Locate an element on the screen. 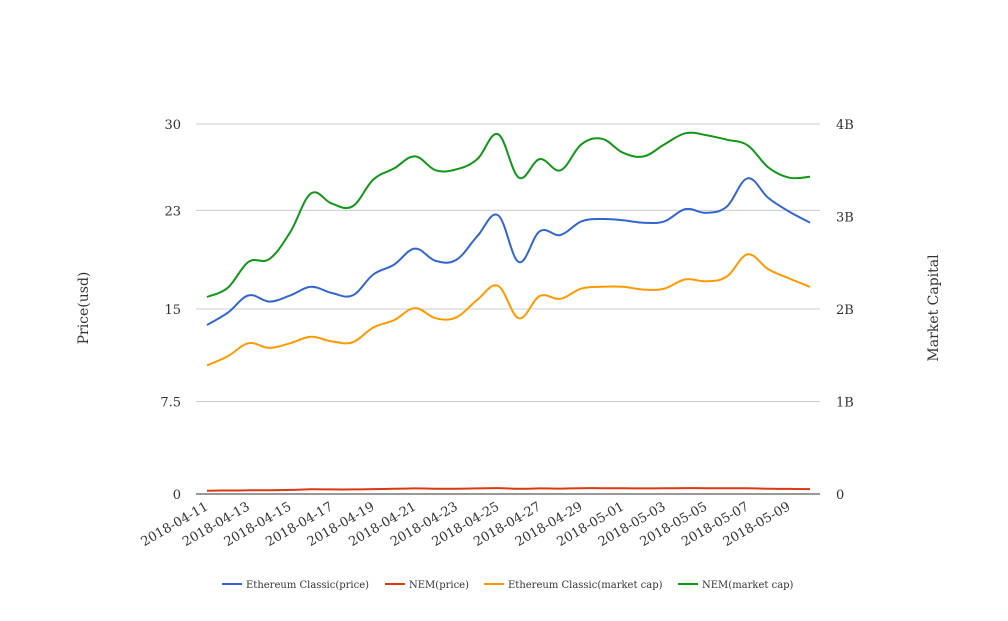 This screenshot has height=621, width=1008. series-line-nem-price is located at coordinates (508, 489).